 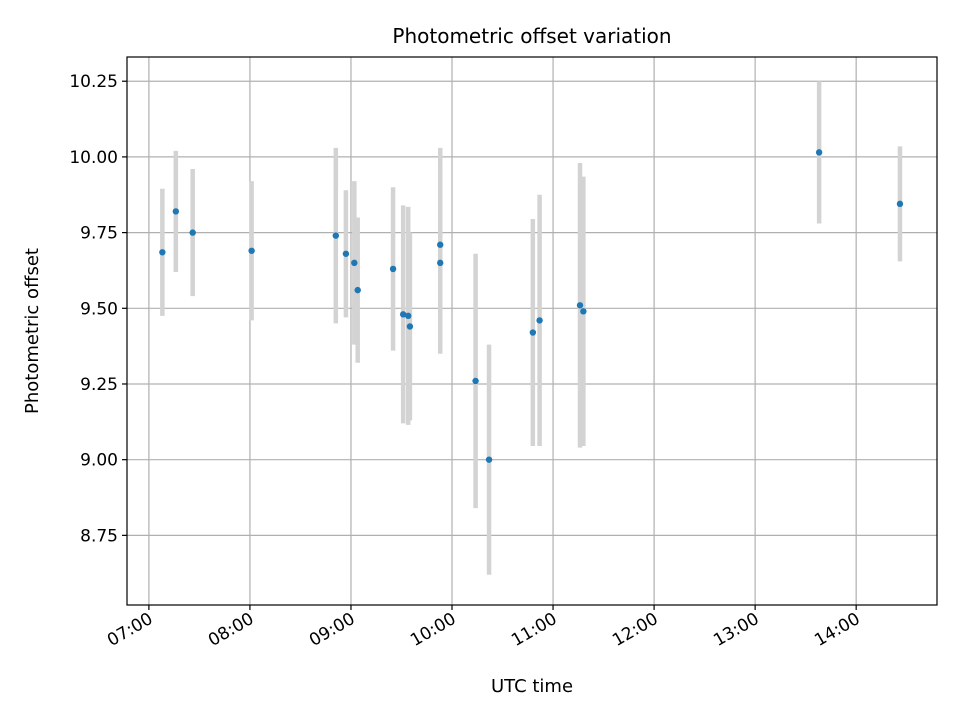 What do you see at coordinates (93, 82) in the screenshot?
I see `y-tick-label: 10.25` at bounding box center [93, 82].